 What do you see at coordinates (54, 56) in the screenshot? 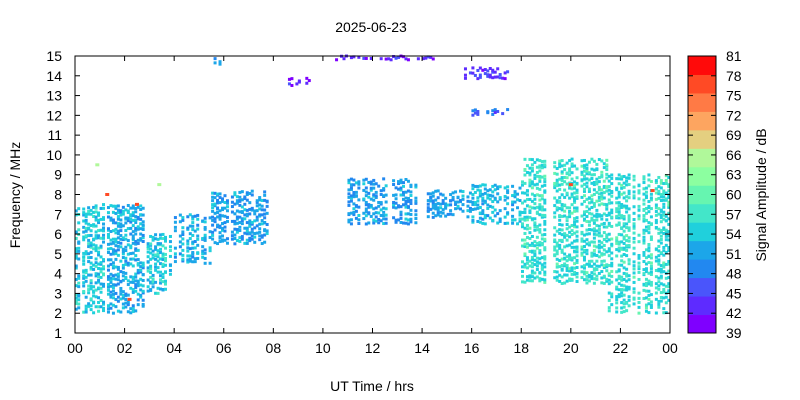
I see `y-tick-label: 15` at bounding box center [54, 56].